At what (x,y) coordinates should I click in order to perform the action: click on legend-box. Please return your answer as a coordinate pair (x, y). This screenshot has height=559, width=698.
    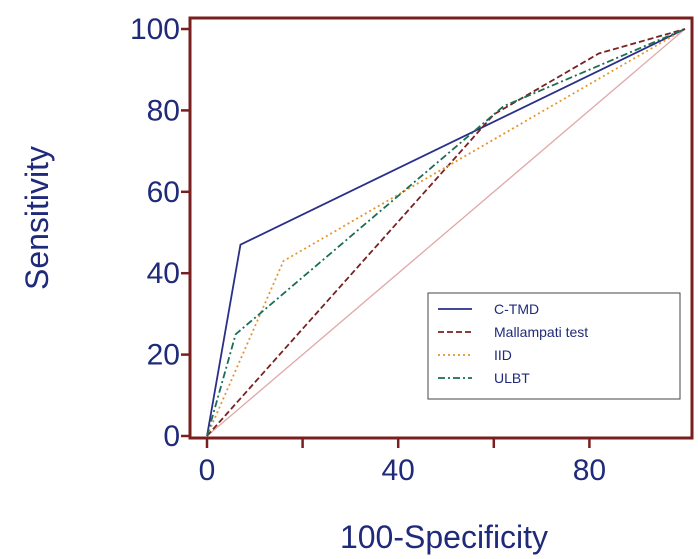
    Looking at the image, I should click on (554, 346).